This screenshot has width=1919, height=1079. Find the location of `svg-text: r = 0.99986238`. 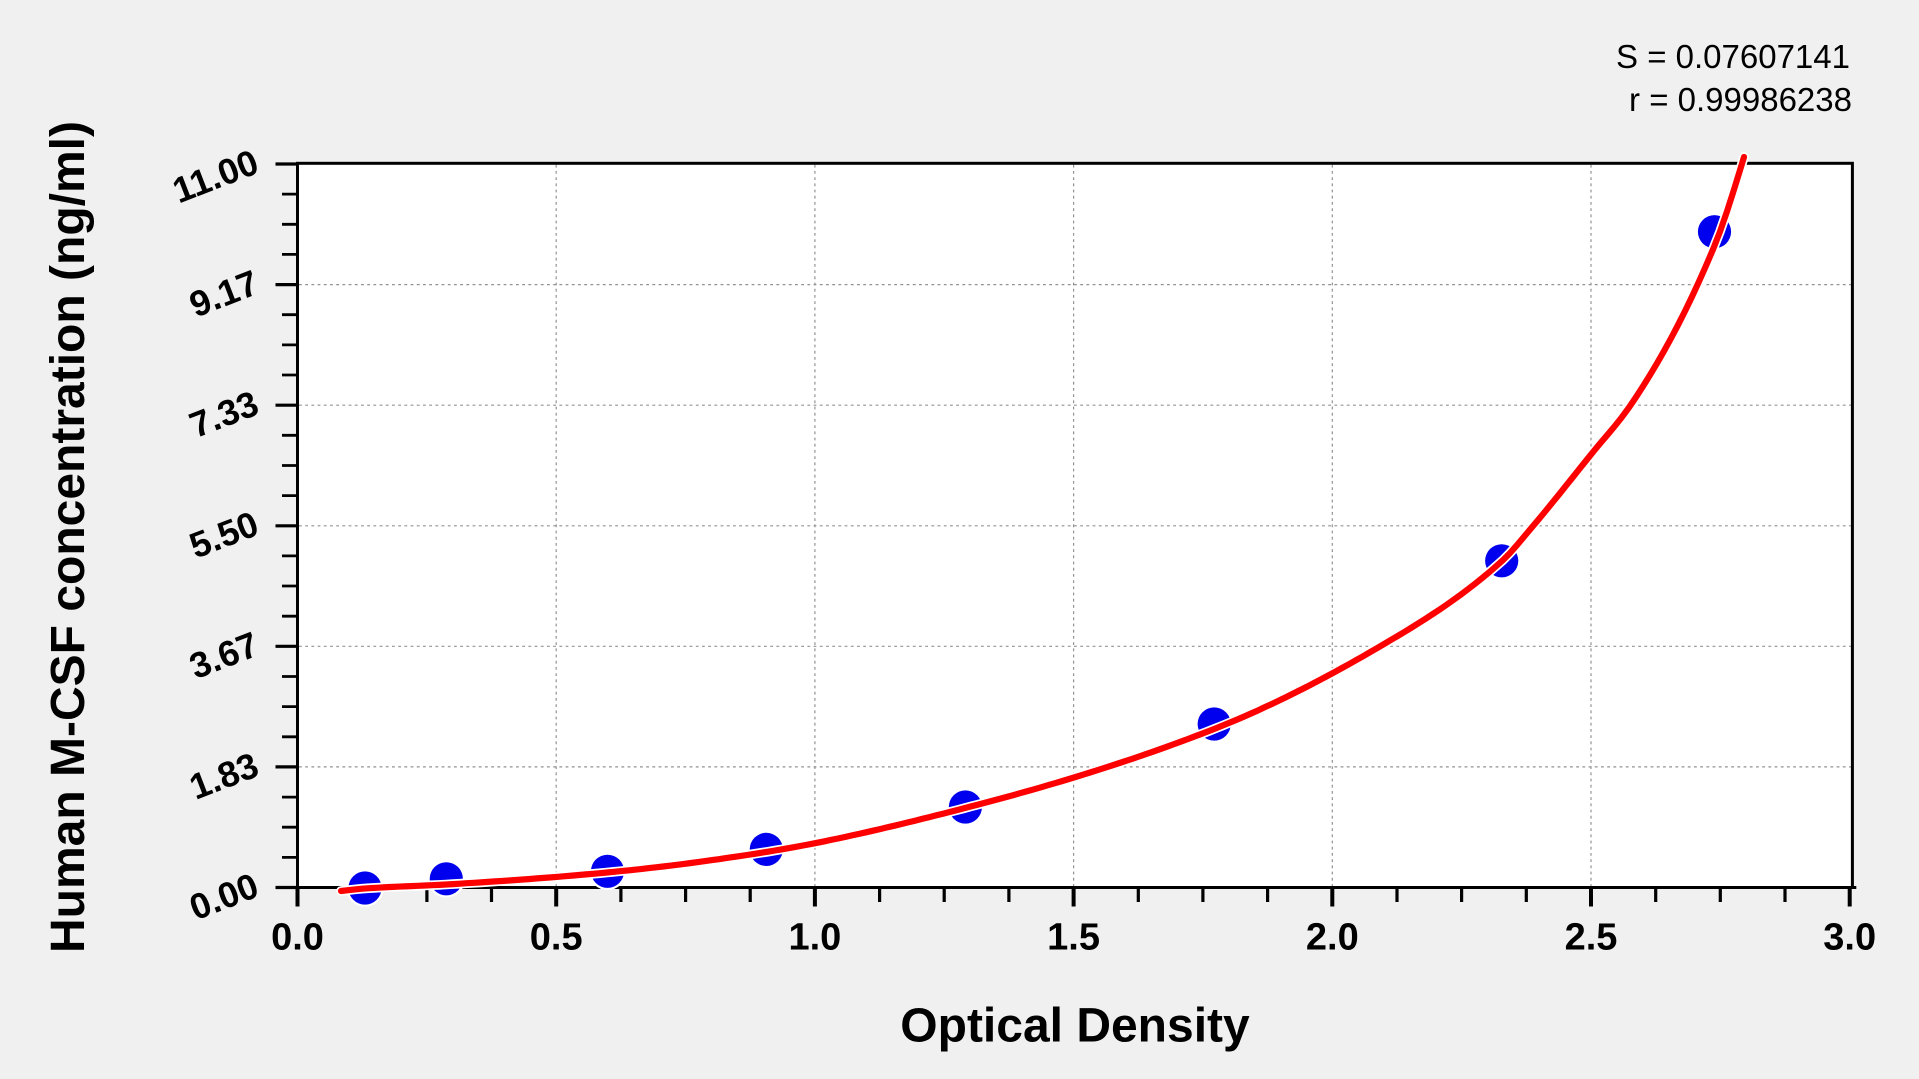

svg-text: r = 0.99986238 is located at coordinates (1740, 99).